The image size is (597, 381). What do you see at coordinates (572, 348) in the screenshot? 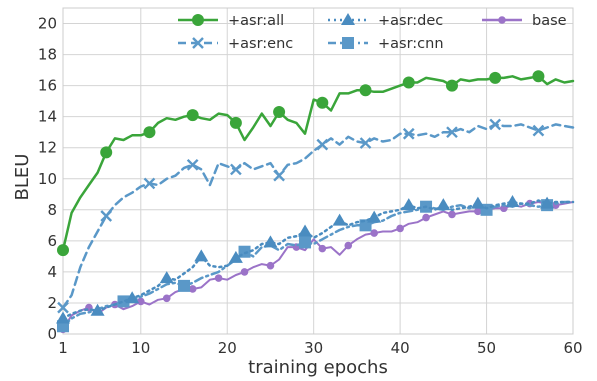
I see `x-tick-label: 60` at bounding box center [572, 348].